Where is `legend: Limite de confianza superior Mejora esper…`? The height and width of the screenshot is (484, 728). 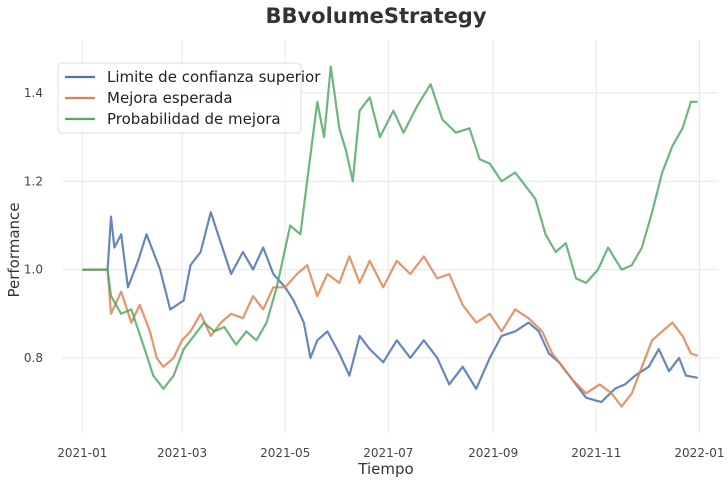
legend: Limite de confianza superior Mejora esper… is located at coordinates (189, 98).